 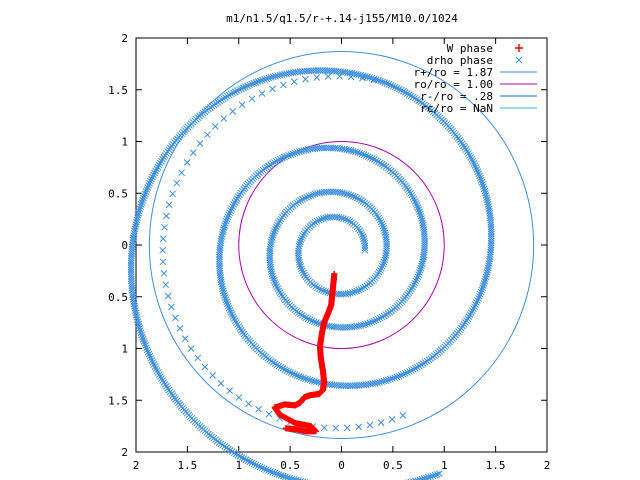 What do you see at coordinates (290, 465) in the screenshot?
I see `x-tick-label: 0.5` at bounding box center [290, 465].